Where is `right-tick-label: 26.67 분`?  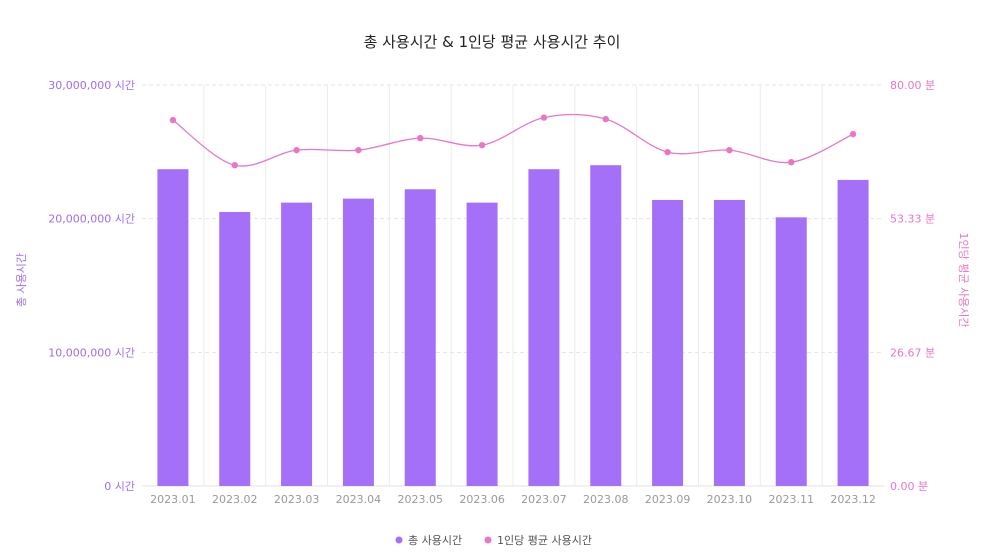 right-tick-label: 26.67 분 is located at coordinates (912, 352).